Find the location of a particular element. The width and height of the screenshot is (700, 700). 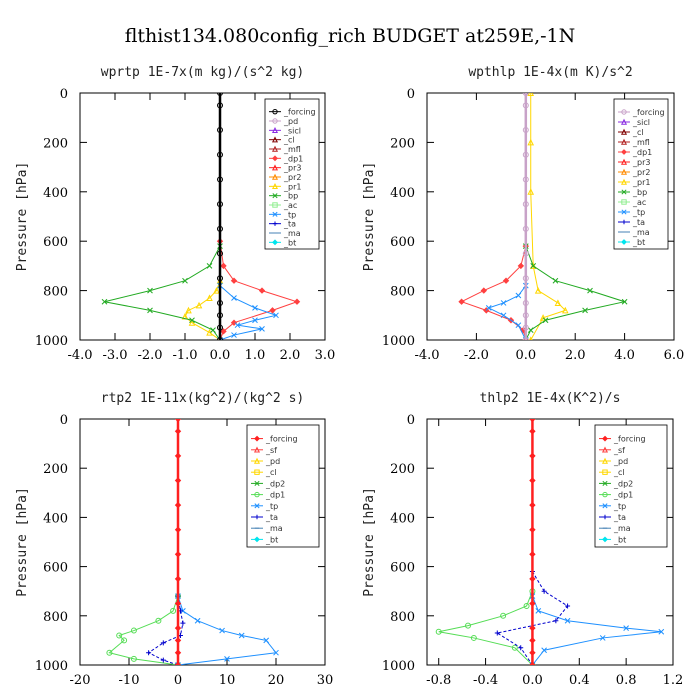

series-tp is located at coordinates (248, 311).